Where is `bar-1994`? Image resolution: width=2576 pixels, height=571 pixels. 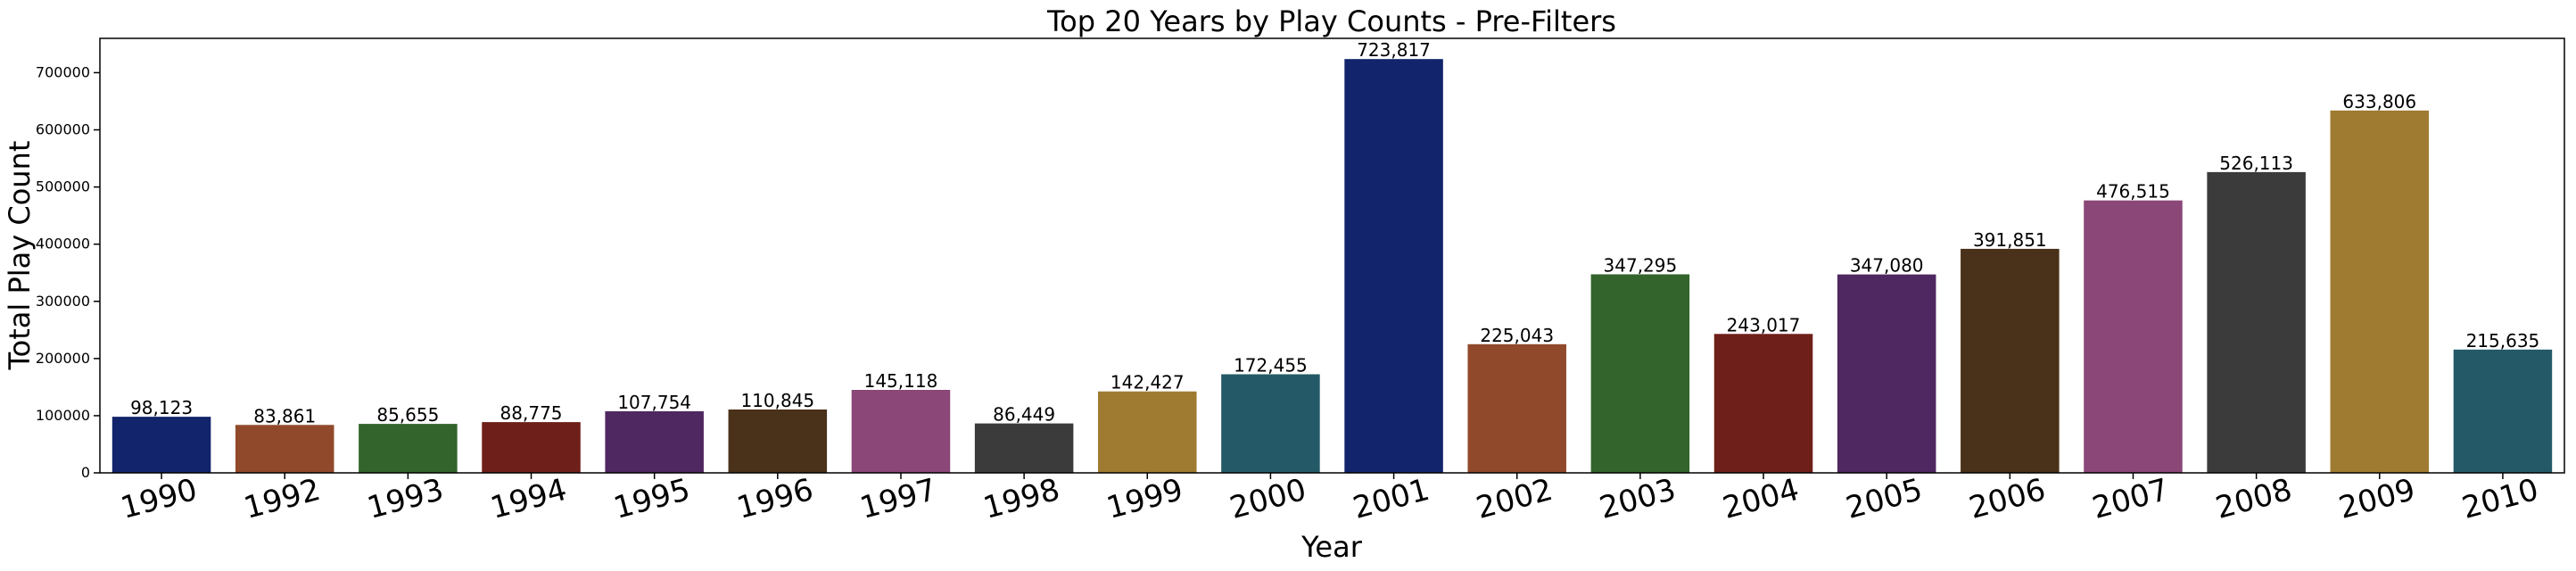
bar-1994 is located at coordinates (531, 448).